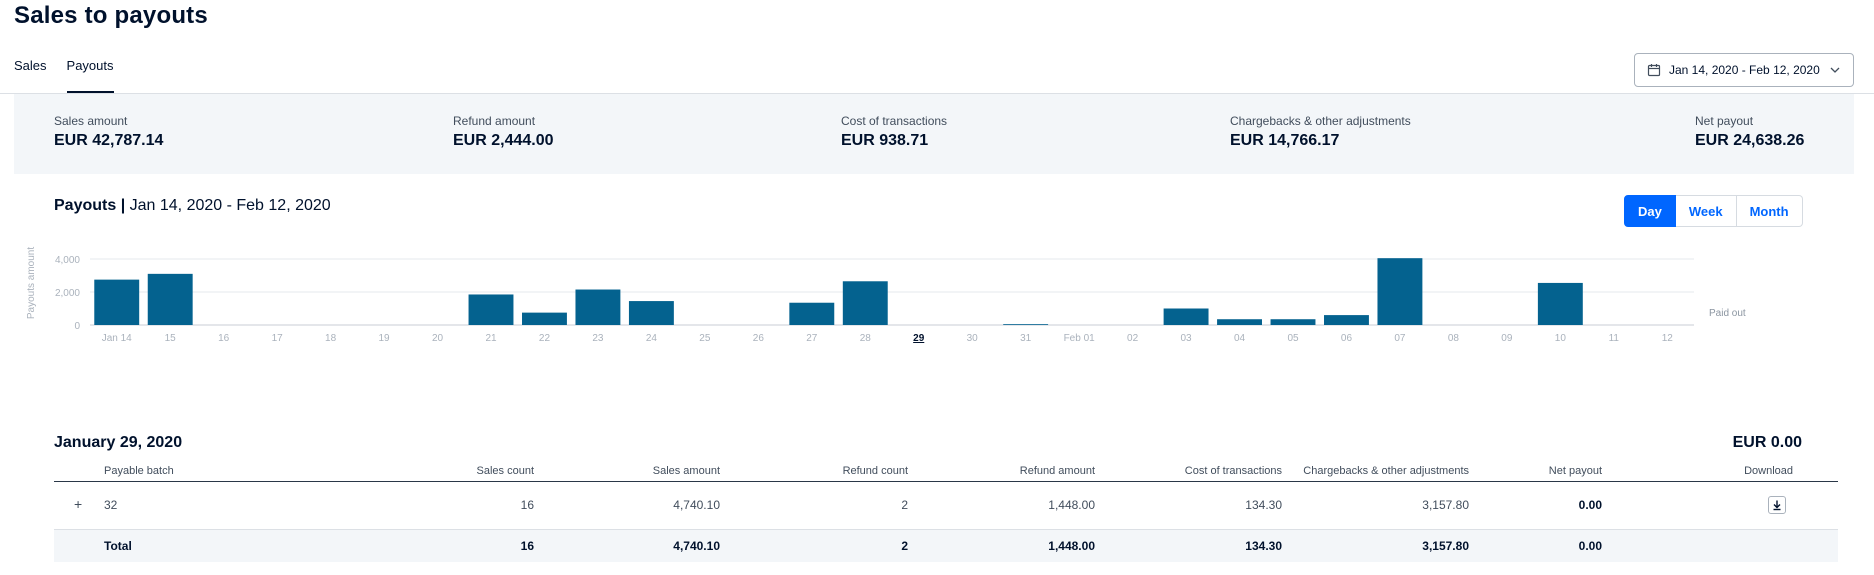 The height and width of the screenshot is (575, 1874). I want to click on chart-title: Payouts | Jan 14, 2020 - Feb 12, 2020, so click(192, 206).